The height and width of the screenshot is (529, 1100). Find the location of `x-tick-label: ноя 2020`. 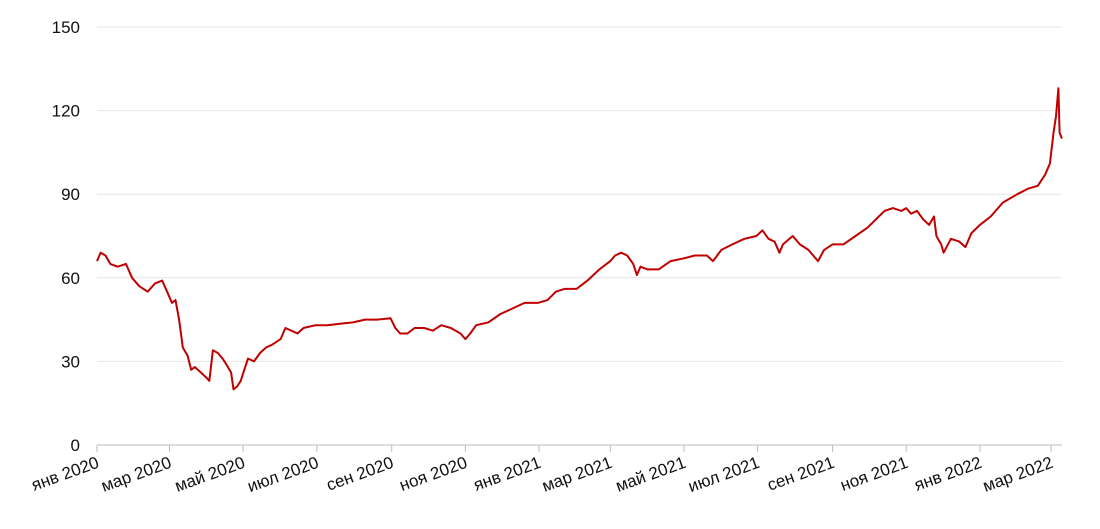

x-tick-label: ноя 2020 is located at coordinates (433, 474).